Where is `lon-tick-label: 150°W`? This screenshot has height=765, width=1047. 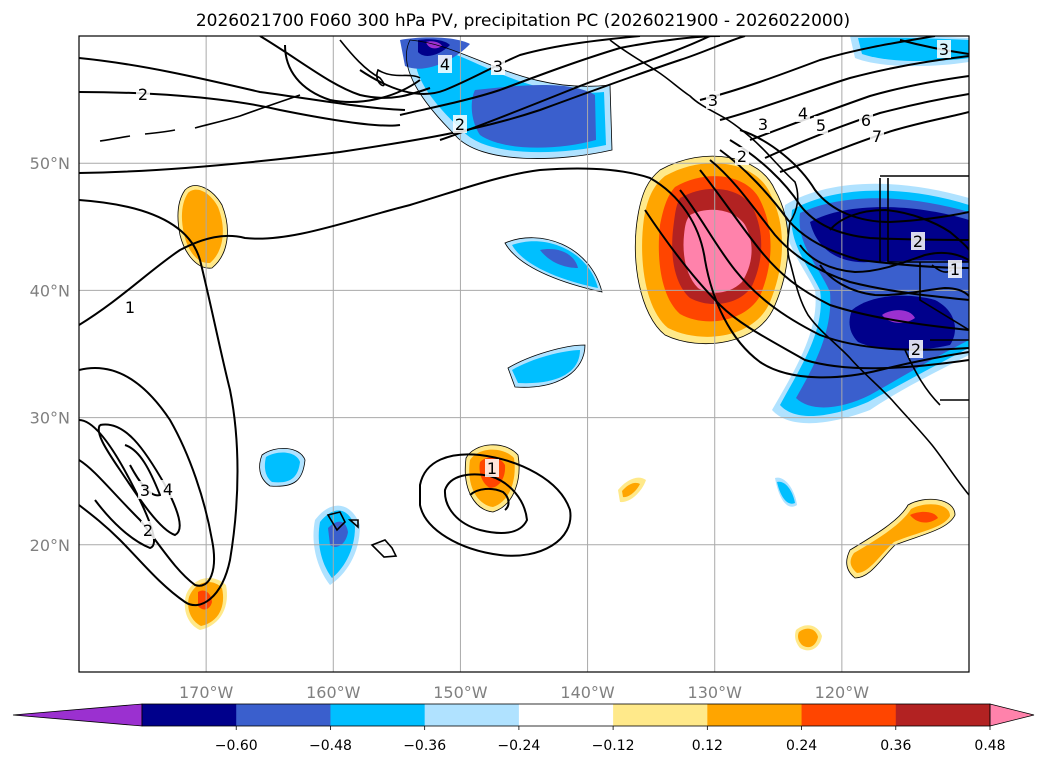 lon-tick-label: 150°W is located at coordinates (460, 692).